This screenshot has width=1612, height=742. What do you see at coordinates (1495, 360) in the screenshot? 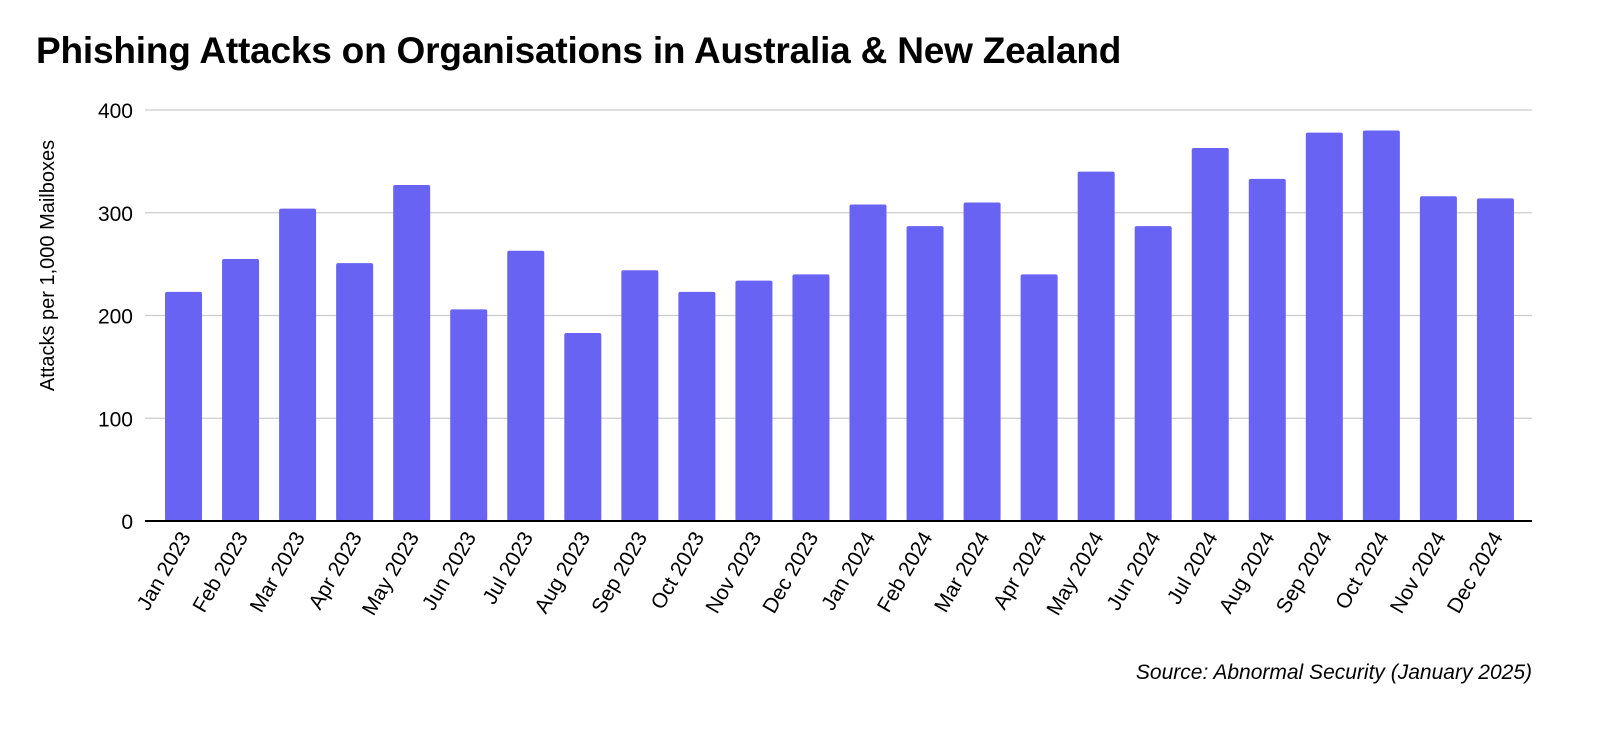
I see `bar-dec-2024` at bounding box center [1495, 360].